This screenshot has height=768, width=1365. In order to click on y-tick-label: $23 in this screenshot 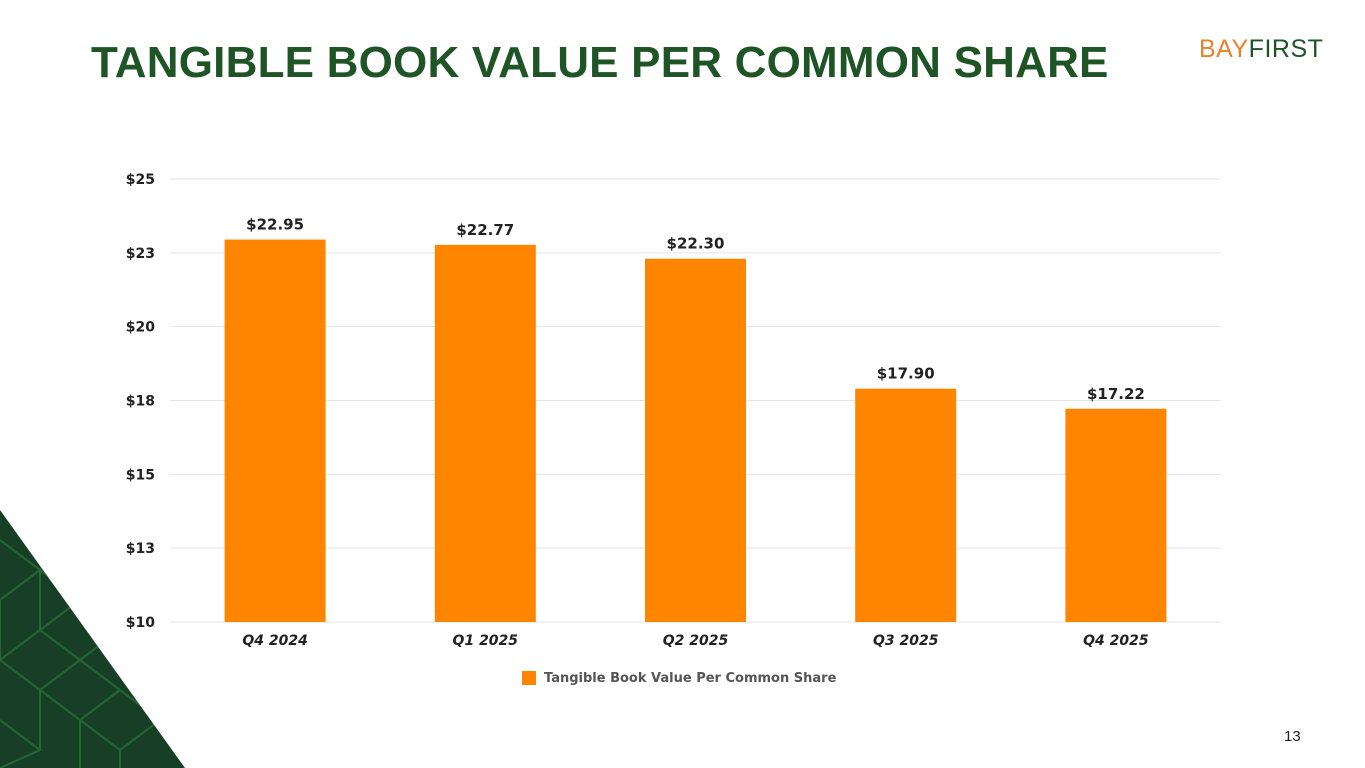, I will do `click(140, 254)`.